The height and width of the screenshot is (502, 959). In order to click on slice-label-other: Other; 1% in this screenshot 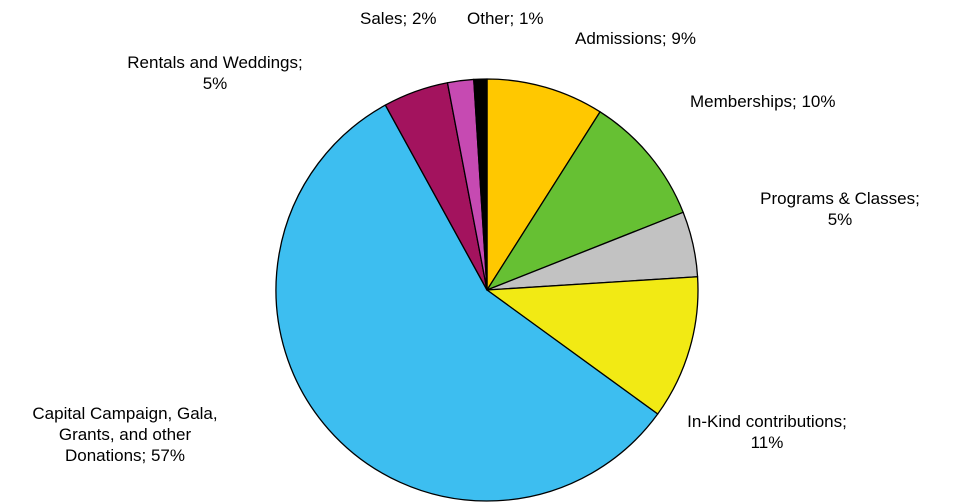, I will do `click(505, 18)`.